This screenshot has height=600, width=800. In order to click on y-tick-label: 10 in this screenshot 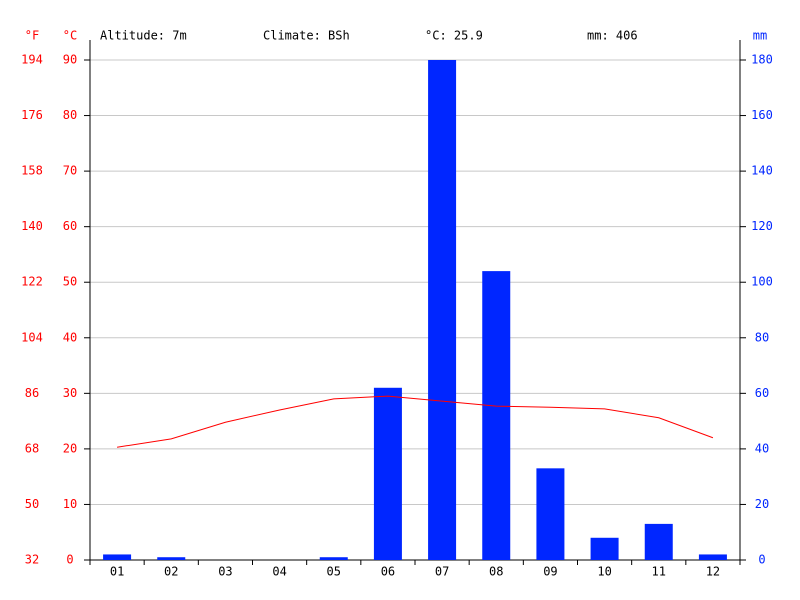, I will do `click(70, 504)`.